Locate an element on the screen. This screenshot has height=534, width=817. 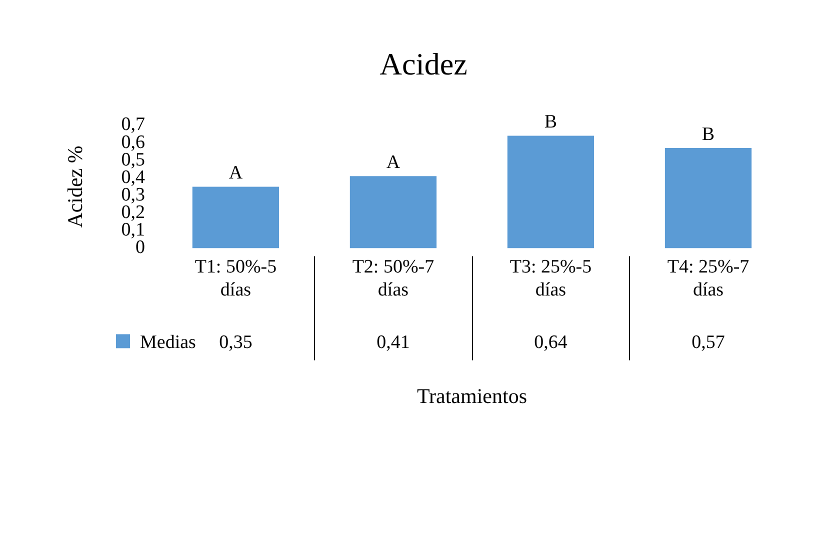
data-label: 0,57 is located at coordinates (708, 343).